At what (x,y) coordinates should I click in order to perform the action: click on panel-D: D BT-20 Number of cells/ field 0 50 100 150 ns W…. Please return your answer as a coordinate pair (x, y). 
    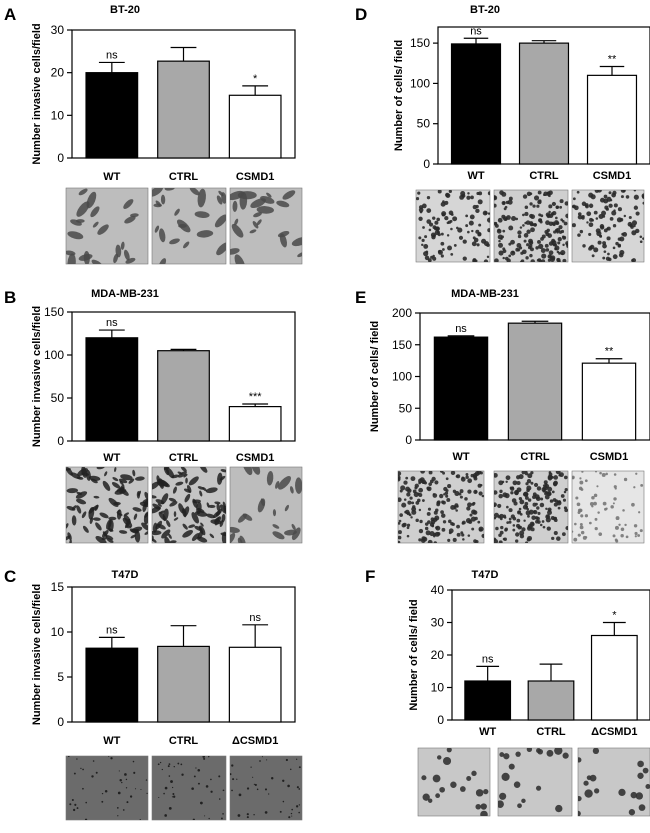
    Looking at the image, I should click on (502, 133).